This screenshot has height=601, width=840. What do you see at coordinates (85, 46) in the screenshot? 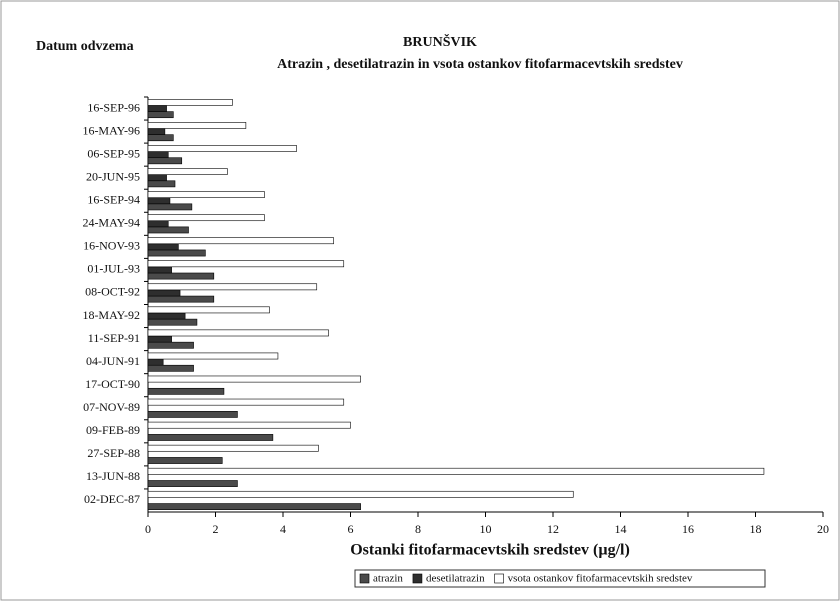
I see `y-axis-title: Datum odvzema` at bounding box center [85, 46].